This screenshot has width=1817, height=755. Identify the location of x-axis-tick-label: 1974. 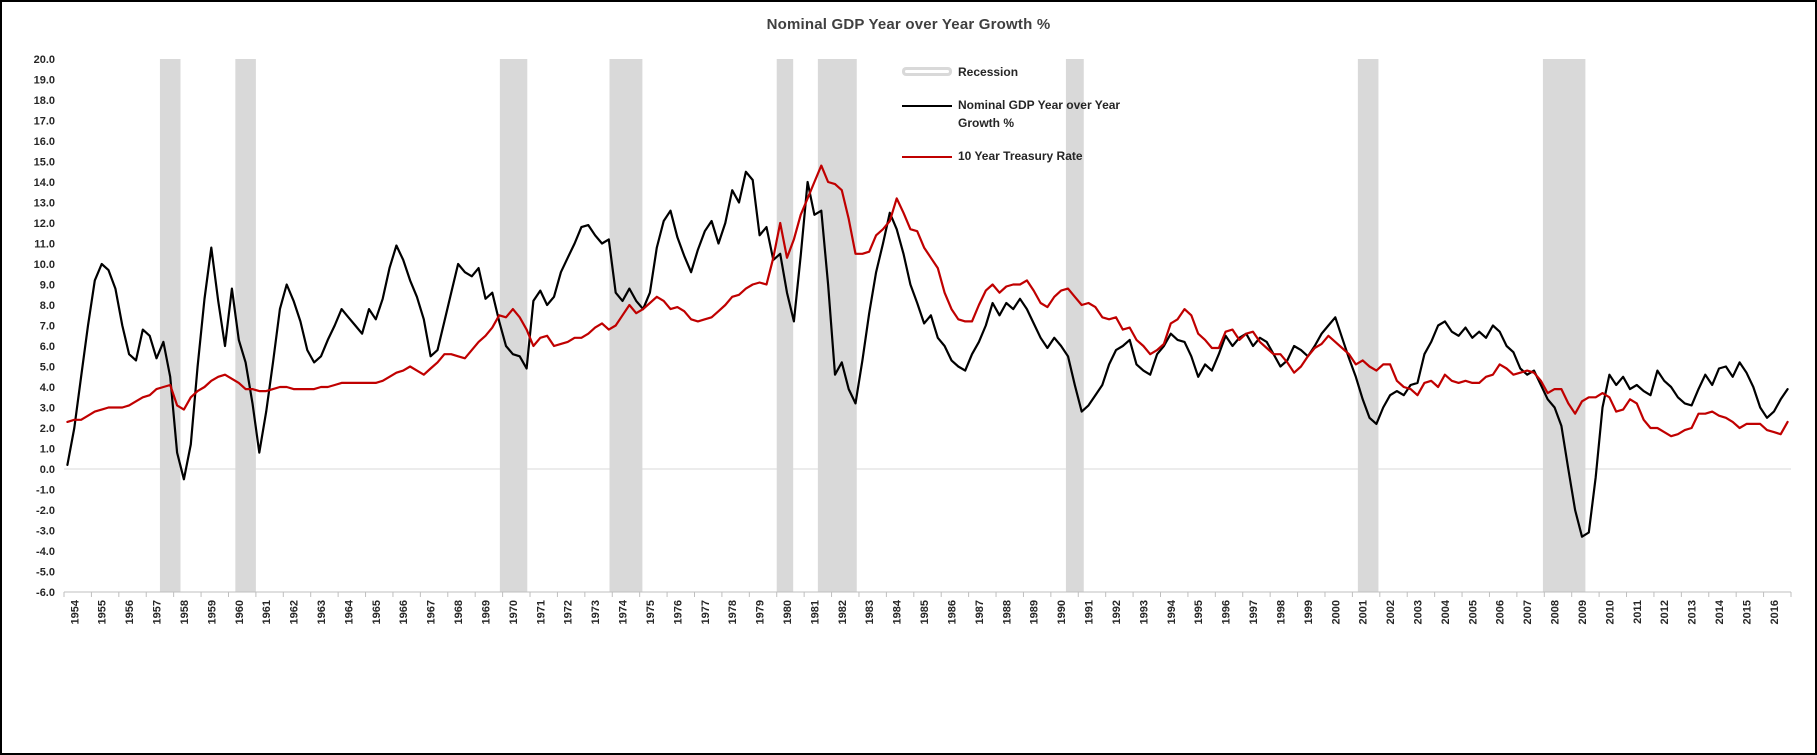
(624, 611).